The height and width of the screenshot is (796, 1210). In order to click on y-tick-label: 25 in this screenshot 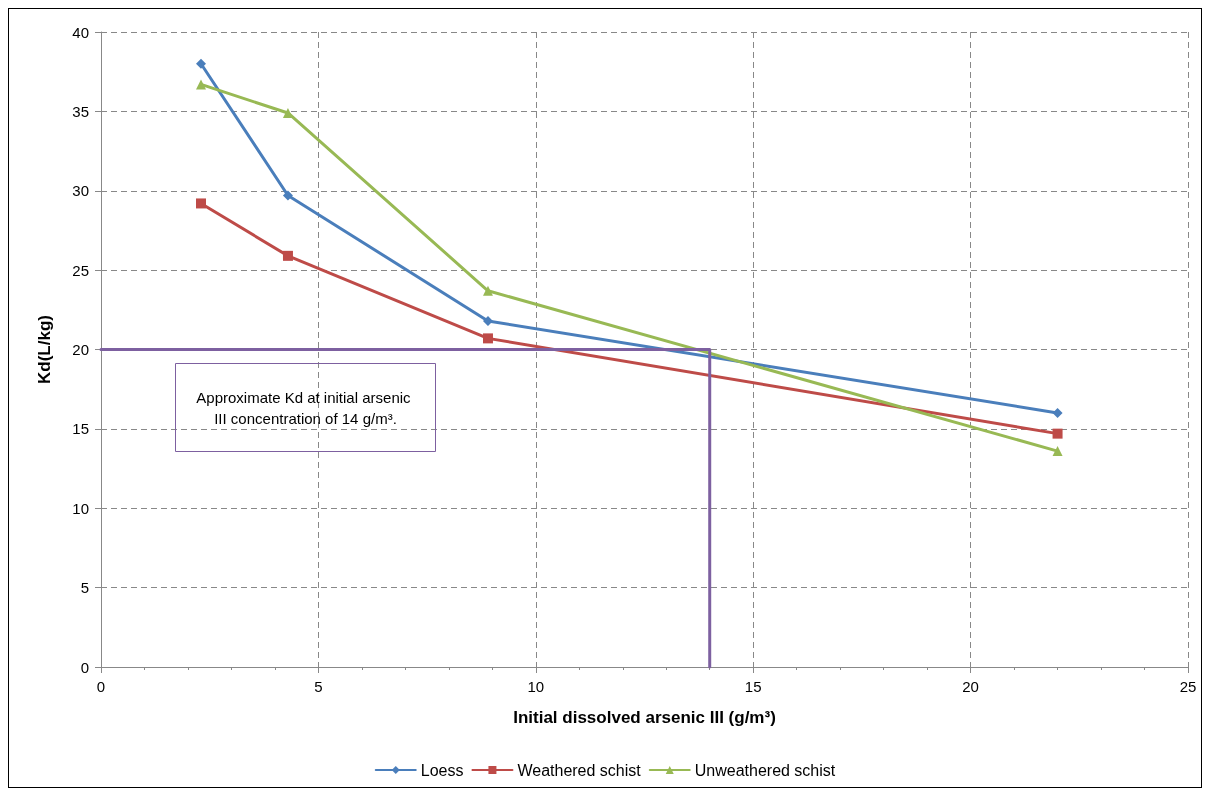, I will do `click(80, 270)`.